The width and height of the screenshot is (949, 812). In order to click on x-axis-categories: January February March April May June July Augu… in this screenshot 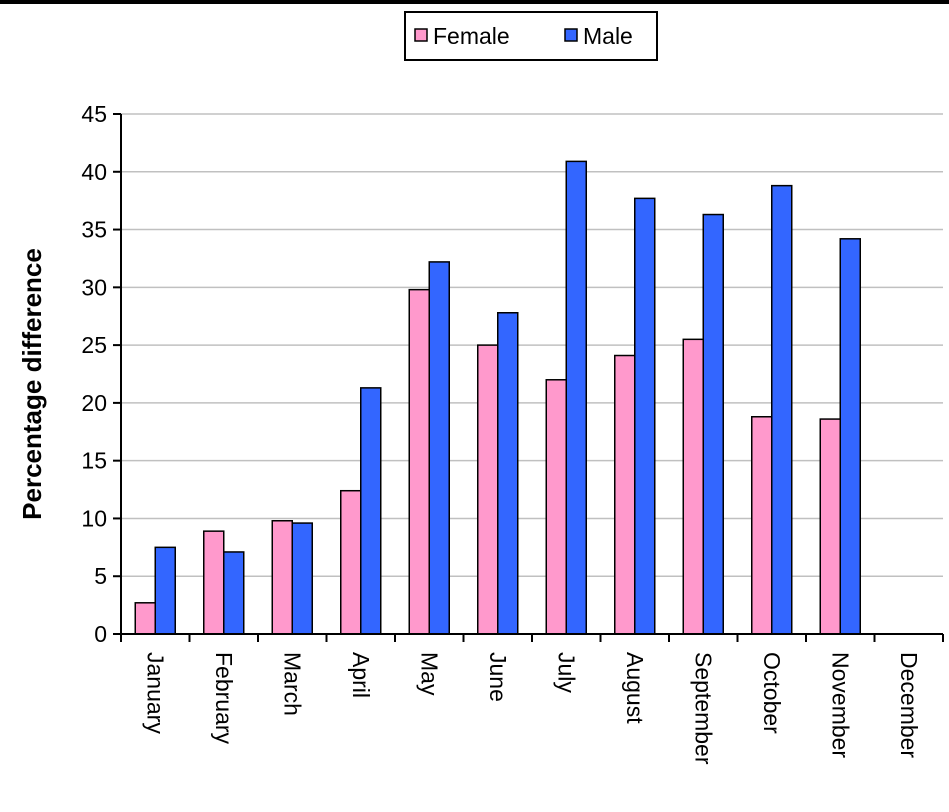, I will do `click(532, 699)`.